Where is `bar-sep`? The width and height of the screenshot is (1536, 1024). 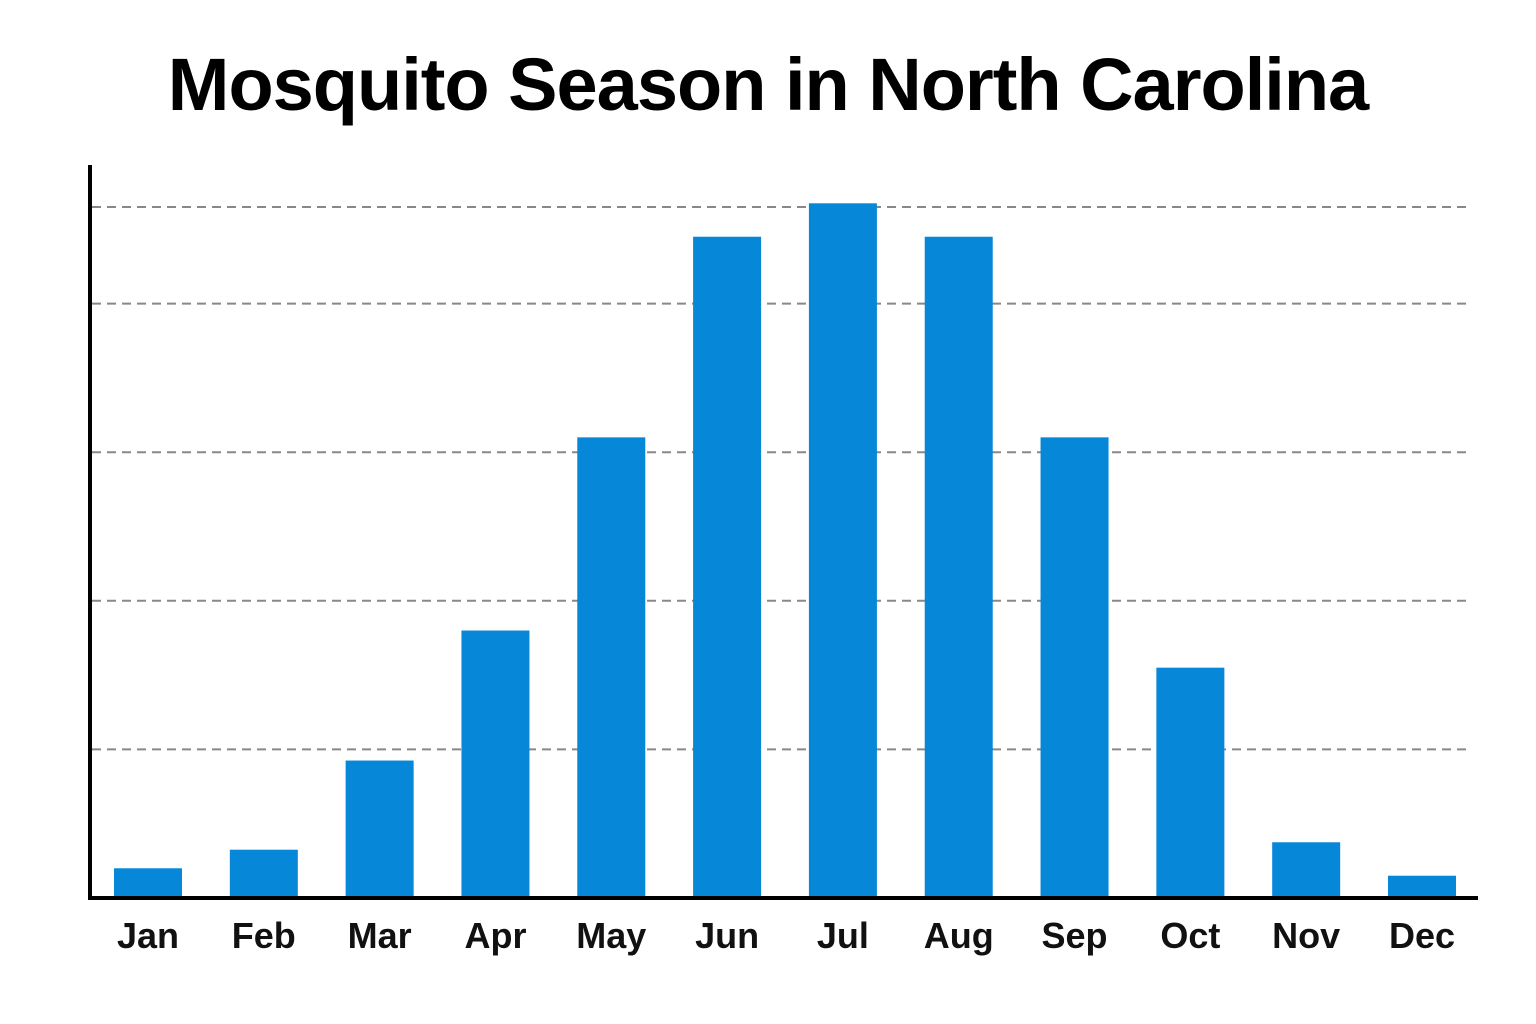 bar-sep is located at coordinates (1074, 667).